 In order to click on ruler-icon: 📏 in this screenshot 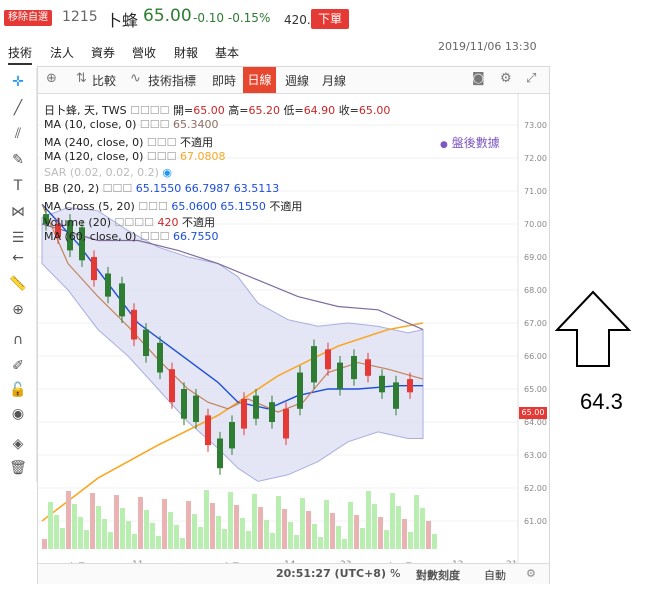, I will do `click(18, 284)`.